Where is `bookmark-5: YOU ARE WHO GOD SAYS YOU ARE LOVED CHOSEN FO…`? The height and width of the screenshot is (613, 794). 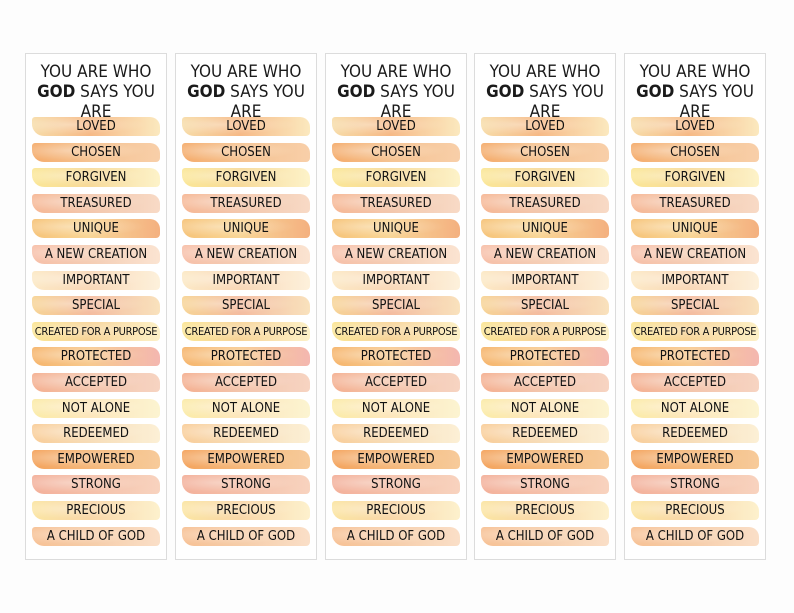
bookmark-5: YOU ARE WHO GOD SAYS YOU ARE LOVED CHOSEN FO… is located at coordinates (695, 306).